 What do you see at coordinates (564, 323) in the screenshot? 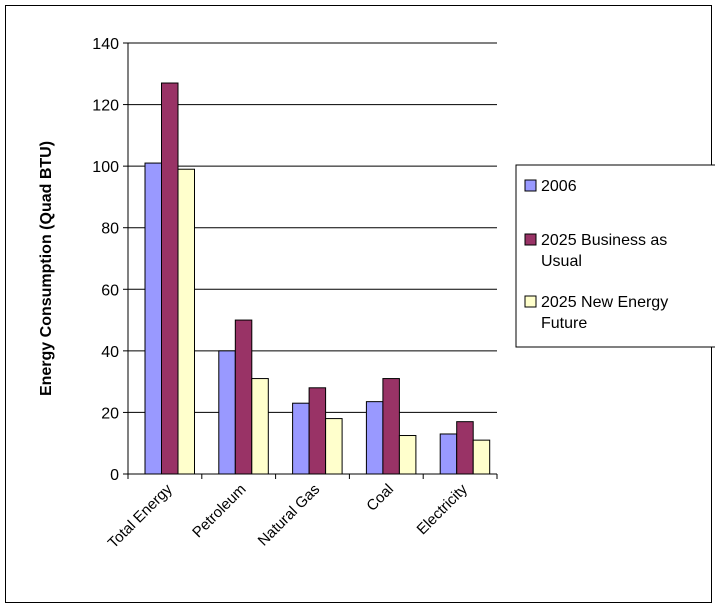
I see `legend-label: Future` at bounding box center [564, 323].